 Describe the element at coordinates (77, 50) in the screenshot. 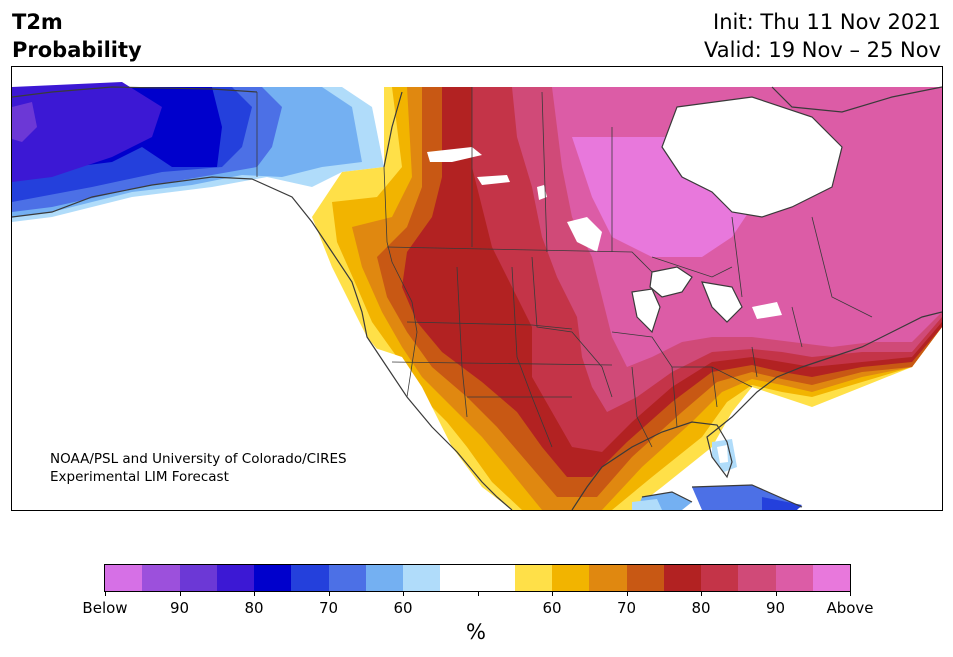

I see `title-line-2: Probability` at that location.